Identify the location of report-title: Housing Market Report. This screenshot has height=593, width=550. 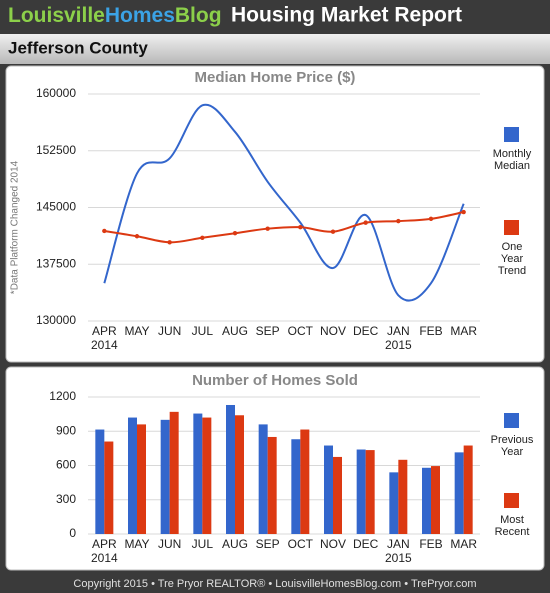
(346, 15).